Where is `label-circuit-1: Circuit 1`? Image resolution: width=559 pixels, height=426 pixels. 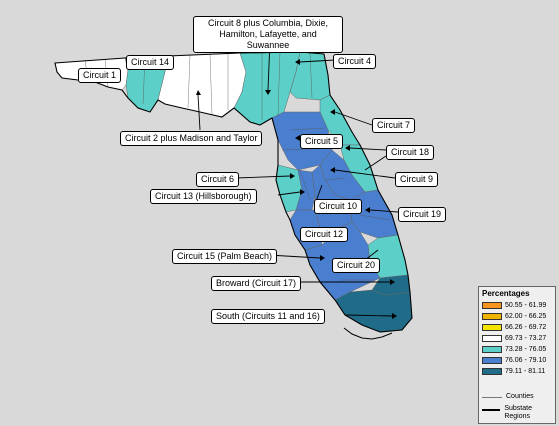 label-circuit-1: Circuit 1 is located at coordinates (100, 75).